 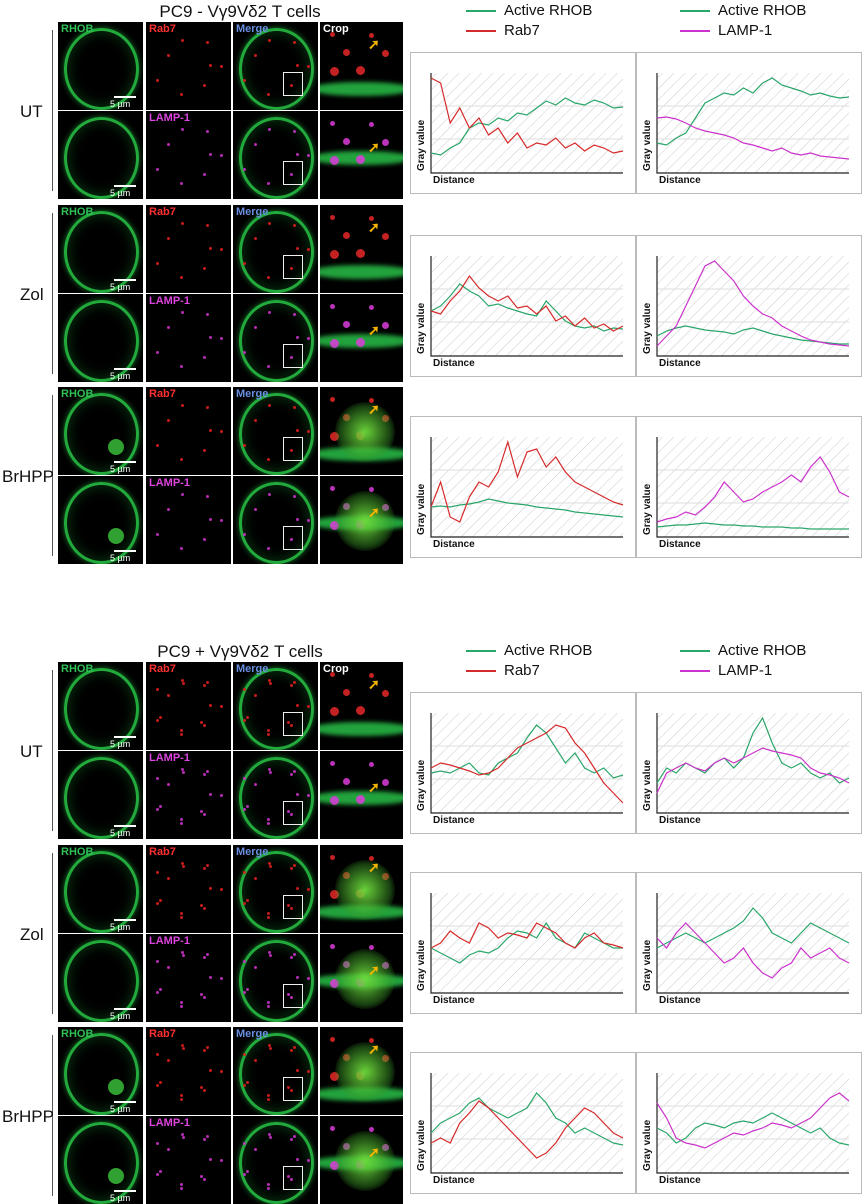 I want to click on legend-item-rab7-label: Rab7, so click(x=522, y=30).